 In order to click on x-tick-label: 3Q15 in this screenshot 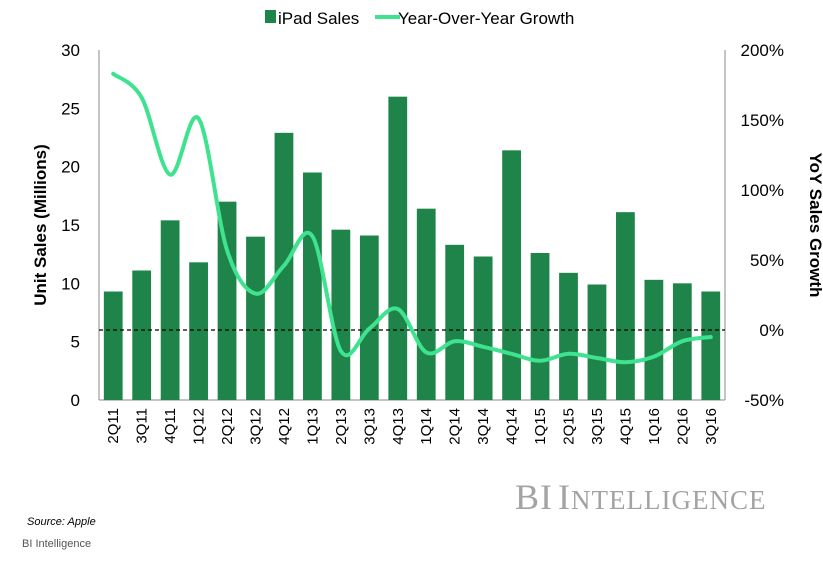, I will do `click(597, 426)`.